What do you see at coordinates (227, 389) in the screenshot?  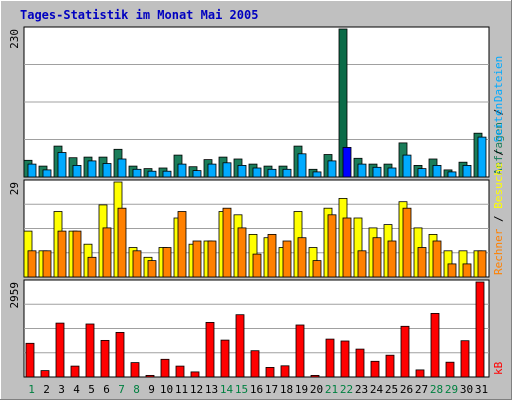 I see `x-tick-label-day-14: 14` at bounding box center [227, 389].